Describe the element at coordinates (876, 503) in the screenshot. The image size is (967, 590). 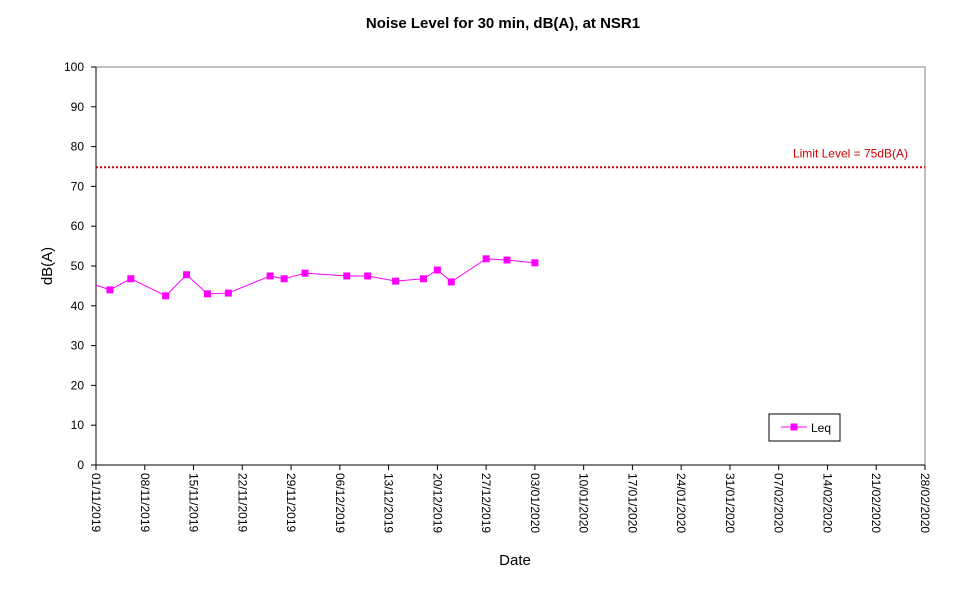
I see `x-tick-label: 21/02/2020` at that location.